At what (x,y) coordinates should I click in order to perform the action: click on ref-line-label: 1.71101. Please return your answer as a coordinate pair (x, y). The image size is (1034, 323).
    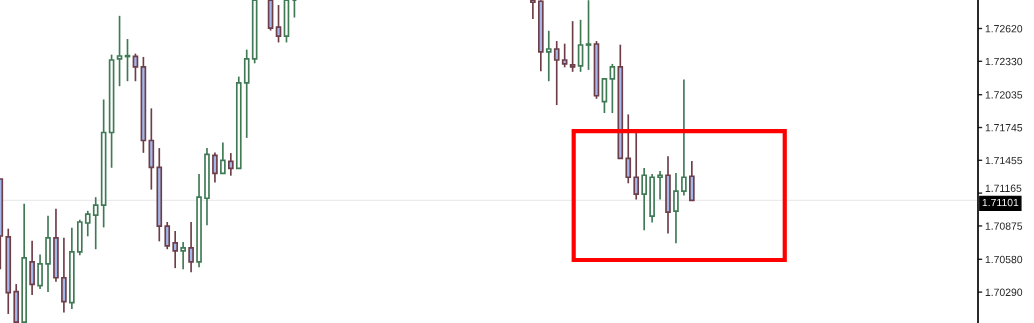
    Looking at the image, I should click on (1000, 202).